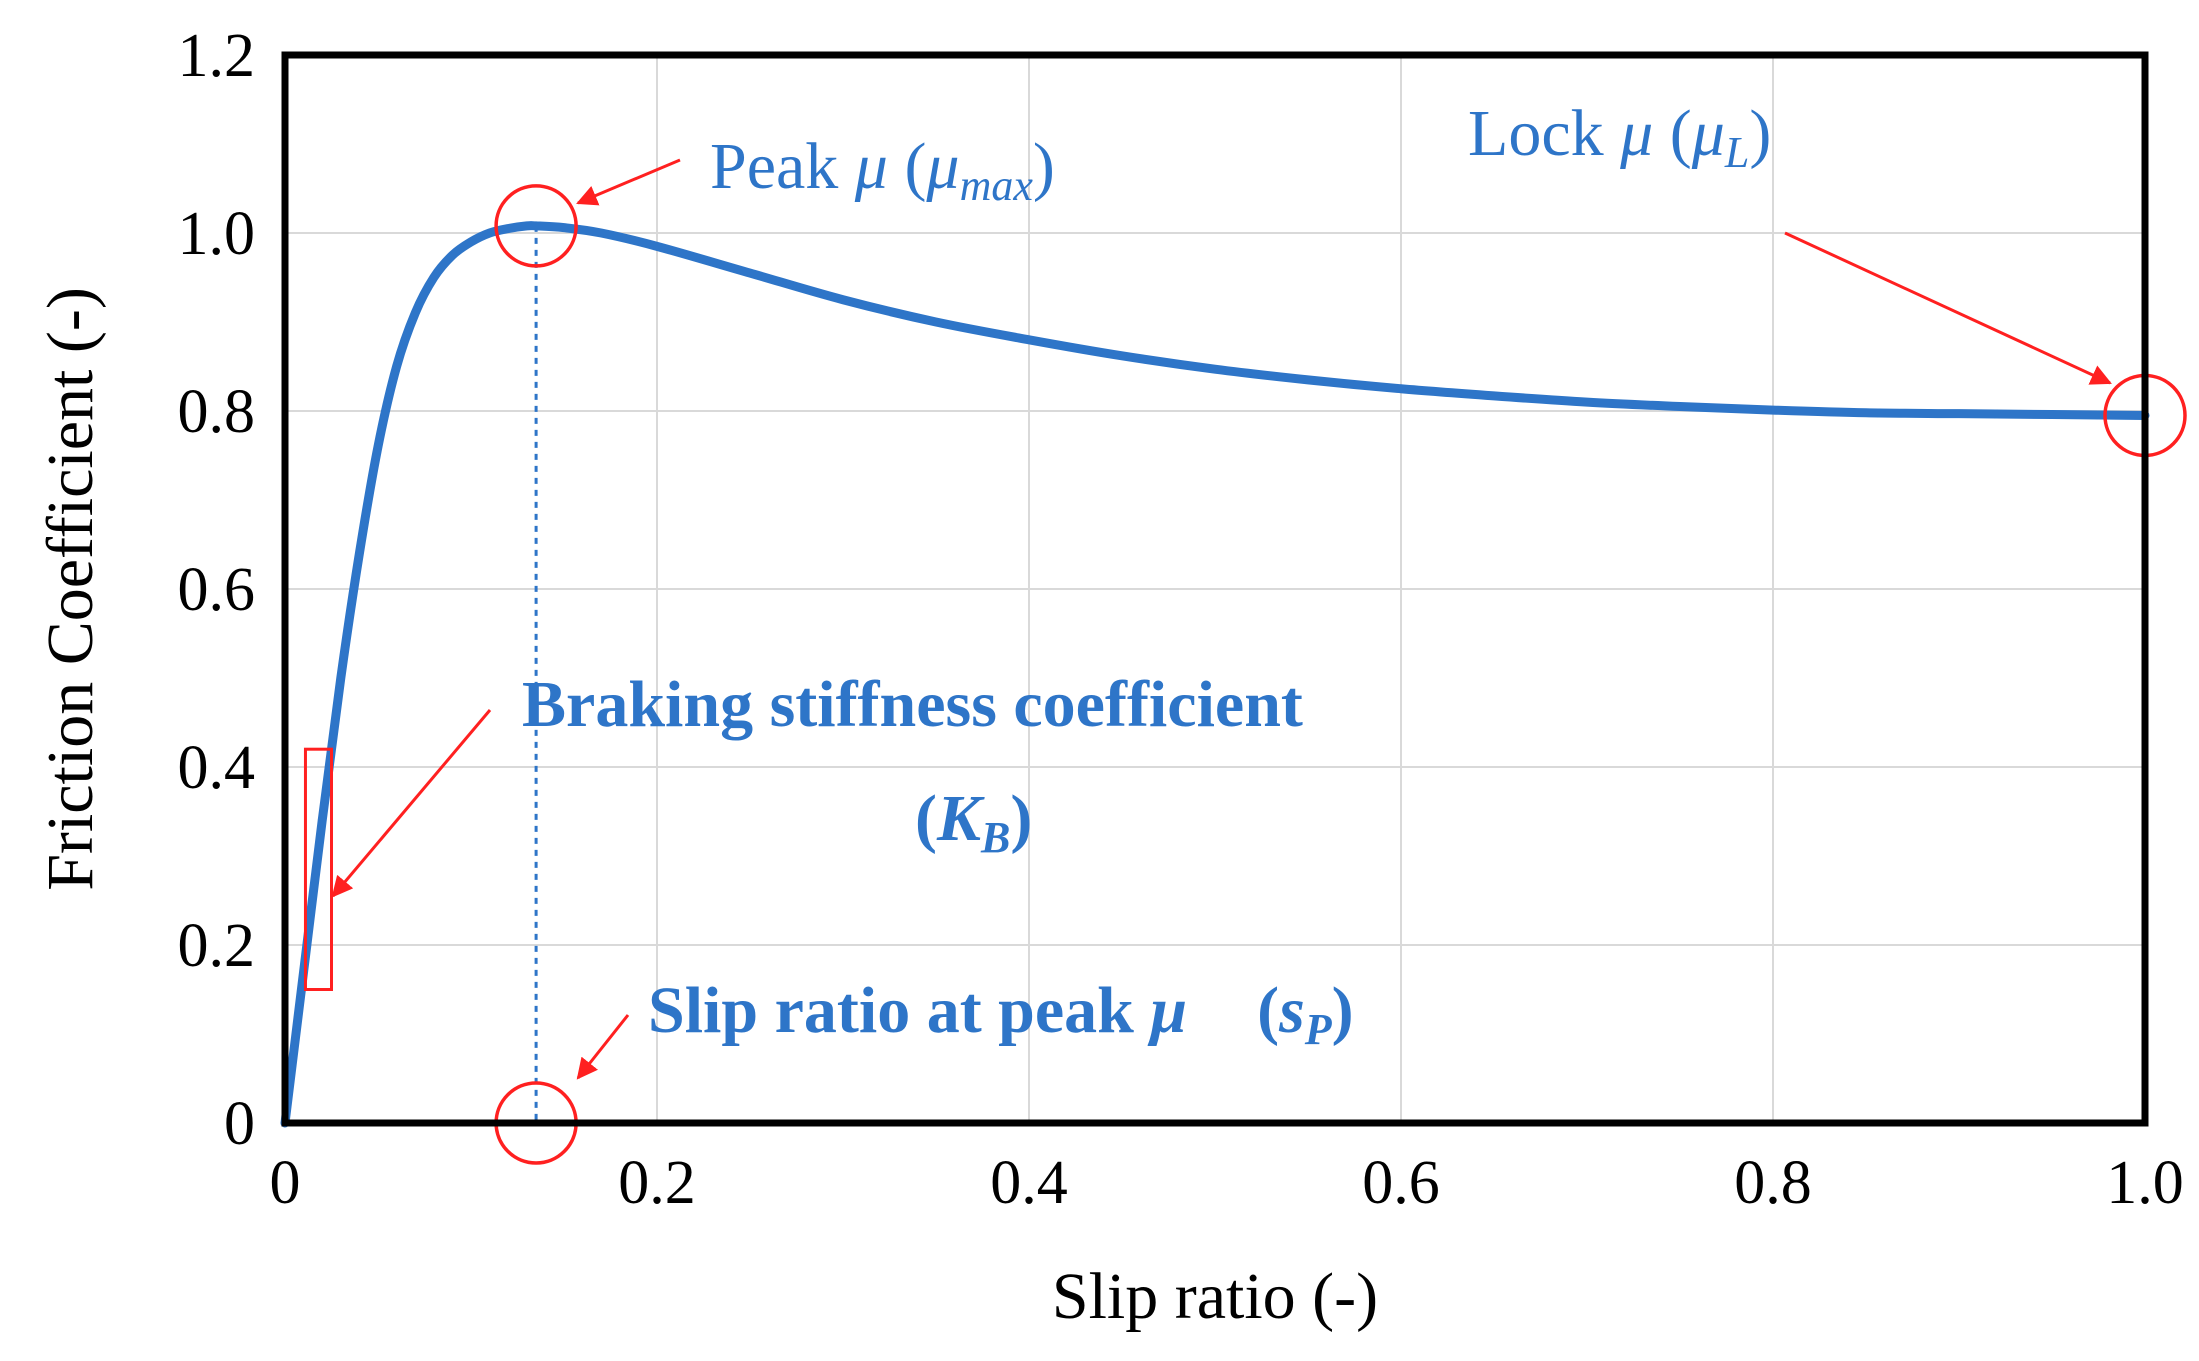 This screenshot has height=1361, width=2199. What do you see at coordinates (285, 1183) in the screenshot?
I see `x-tick-label: 0` at bounding box center [285, 1183].